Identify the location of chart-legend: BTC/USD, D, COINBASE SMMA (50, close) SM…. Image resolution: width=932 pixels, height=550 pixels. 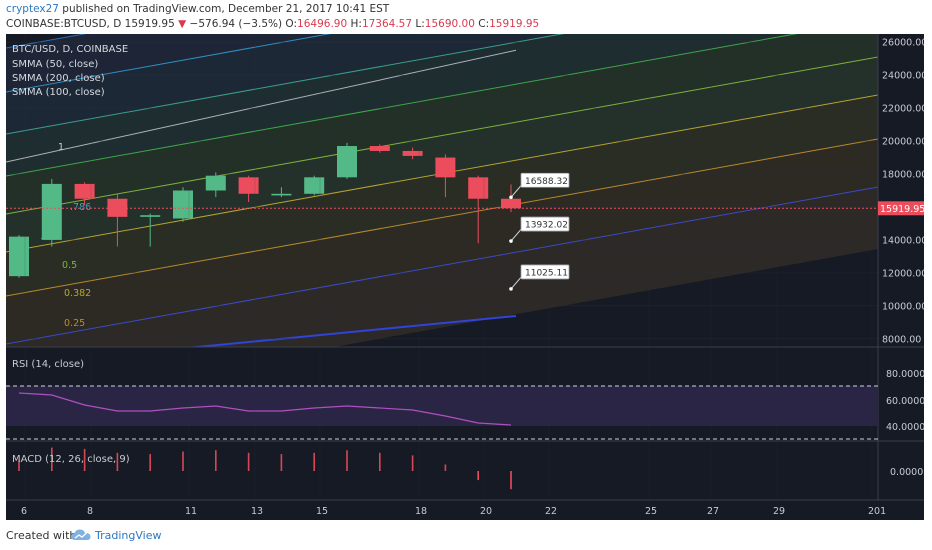
(70, 71).